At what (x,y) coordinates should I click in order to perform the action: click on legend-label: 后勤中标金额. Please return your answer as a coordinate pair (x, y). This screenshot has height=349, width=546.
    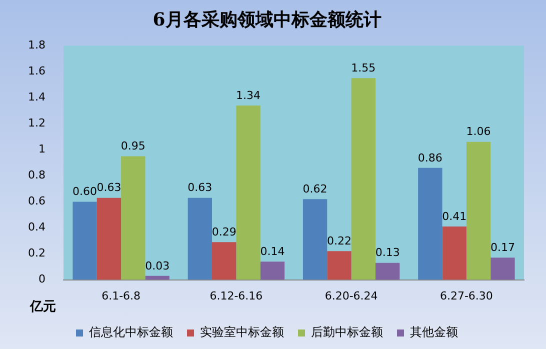
    Looking at the image, I should click on (347, 332).